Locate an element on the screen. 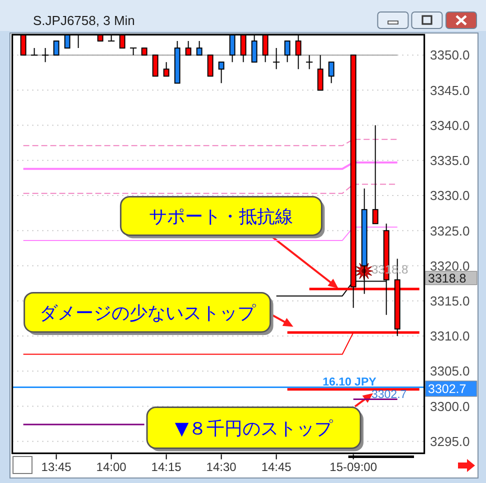  y-tick-label: 3320.0 is located at coordinates (450, 266).